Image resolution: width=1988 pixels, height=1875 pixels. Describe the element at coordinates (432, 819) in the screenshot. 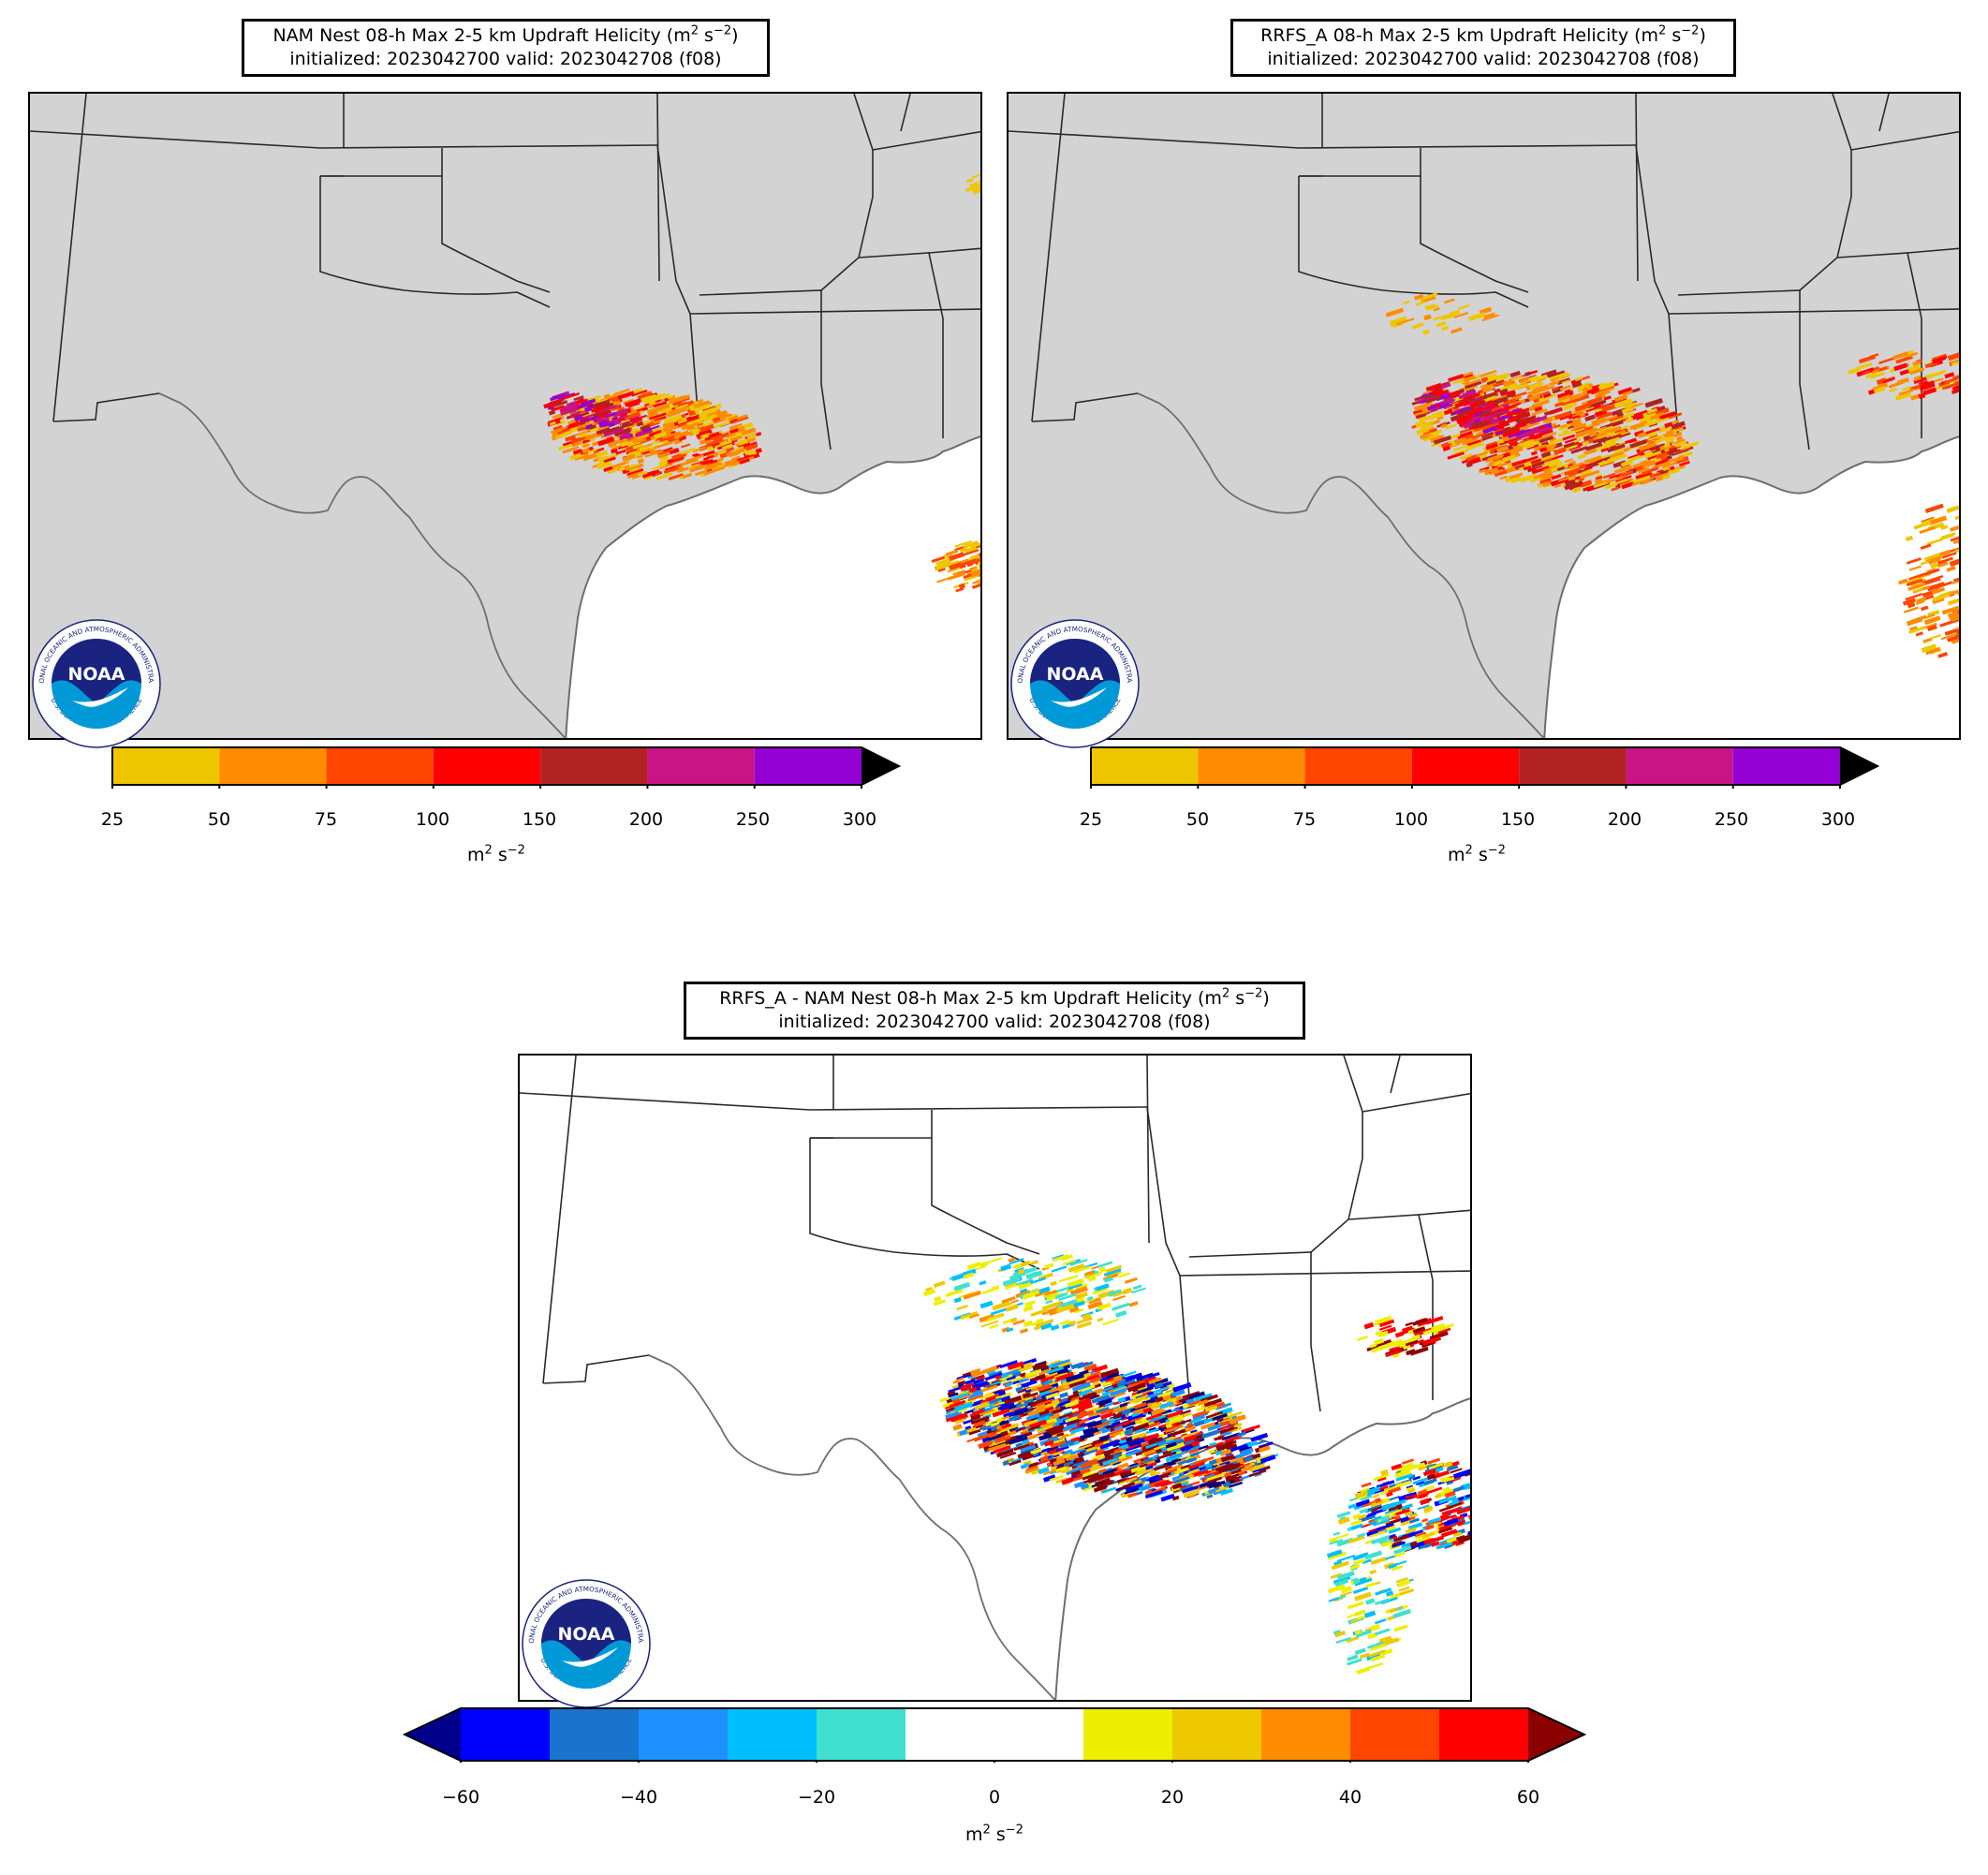

I see `colorbar-tick-label: 100` at that location.